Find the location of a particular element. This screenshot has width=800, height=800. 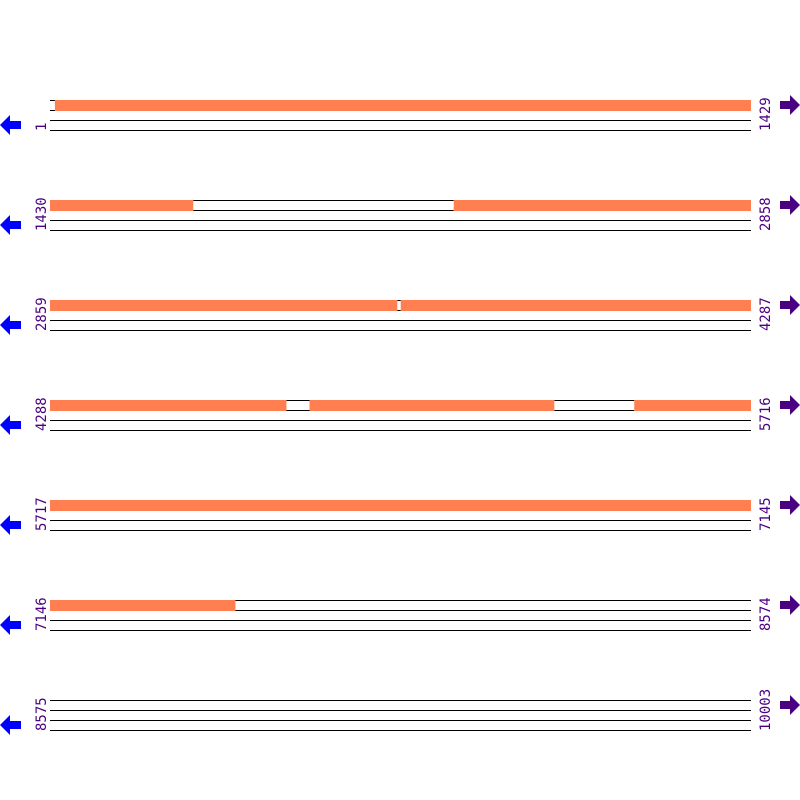

row-start-label: 1 is located at coordinates (42, 127).